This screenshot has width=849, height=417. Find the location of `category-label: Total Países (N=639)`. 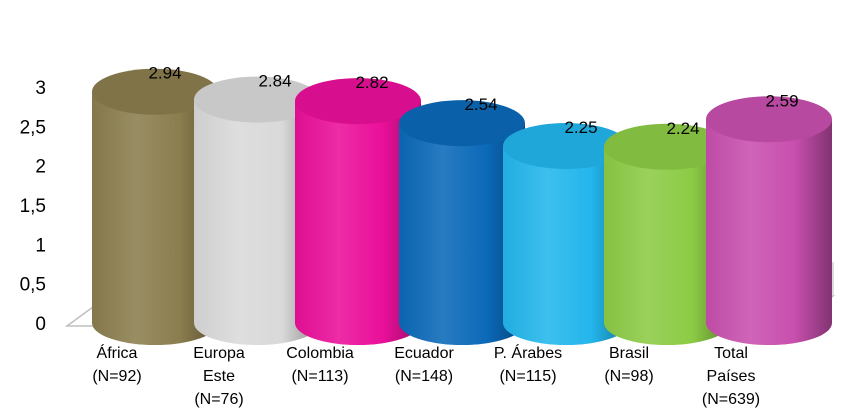

category-label: Total Países (N=639) is located at coordinates (731, 376).